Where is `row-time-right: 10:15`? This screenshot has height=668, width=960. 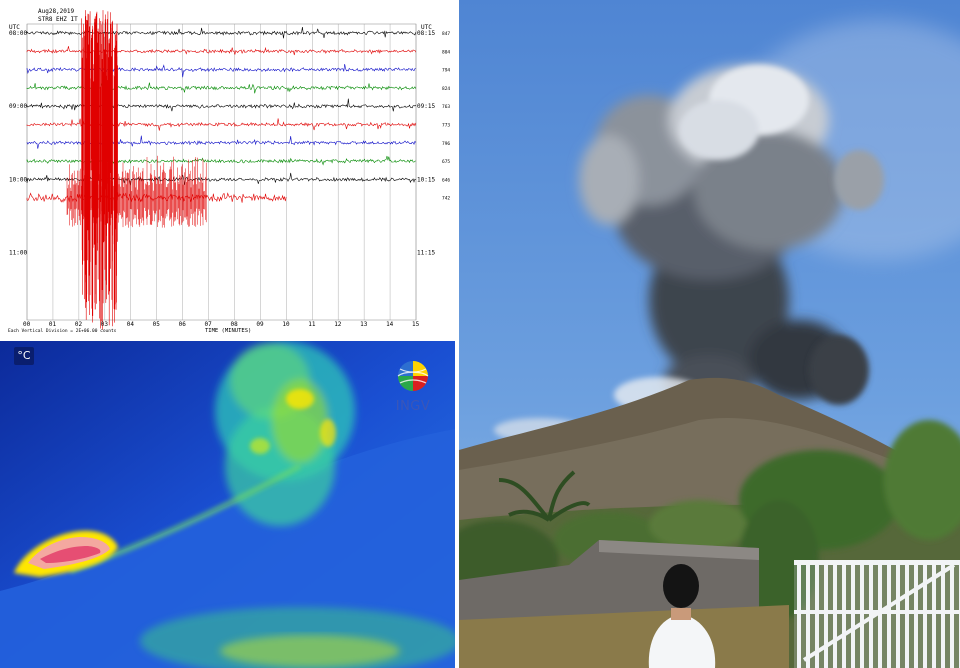 row-time-right: 10:15 is located at coordinates (426, 179).